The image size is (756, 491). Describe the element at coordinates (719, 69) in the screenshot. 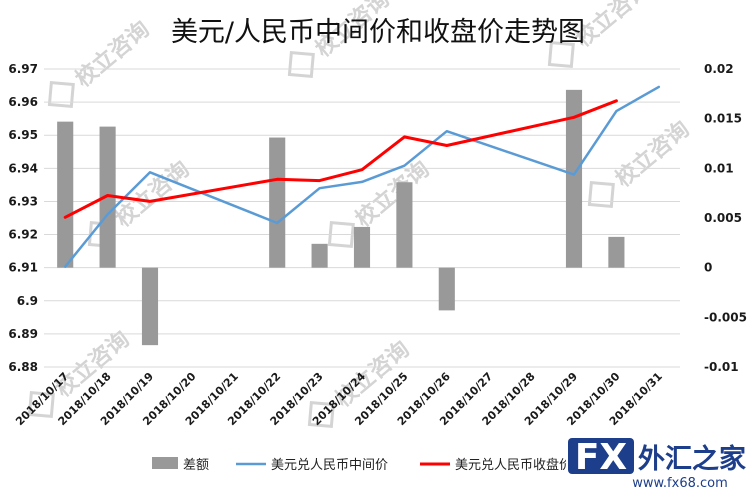

I see `y-right-tick-label: 0.02` at that location.